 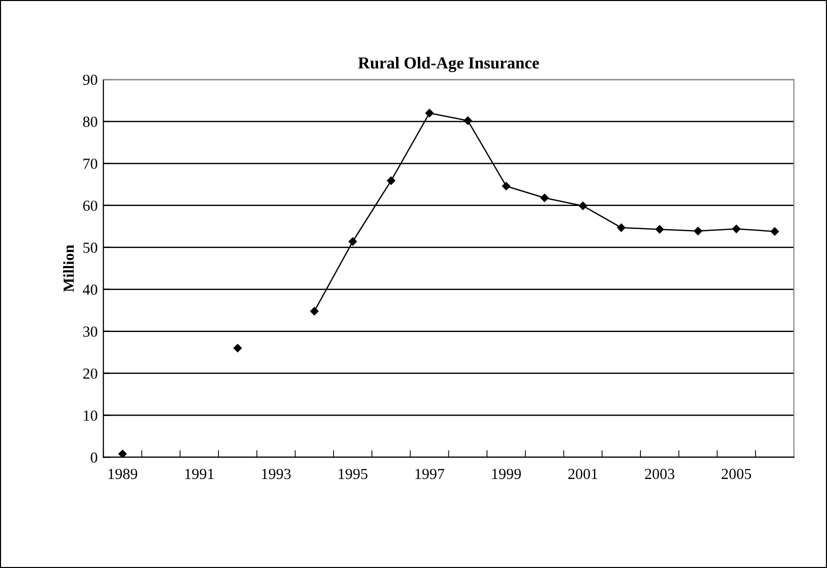 I want to click on x-tick-label: 1997, so click(x=430, y=474).